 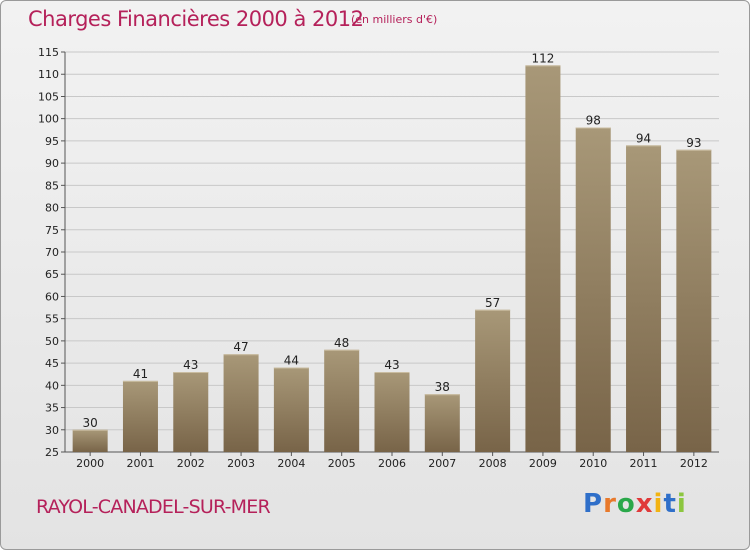 I want to click on x-tick-label: 2003, so click(x=241, y=463).